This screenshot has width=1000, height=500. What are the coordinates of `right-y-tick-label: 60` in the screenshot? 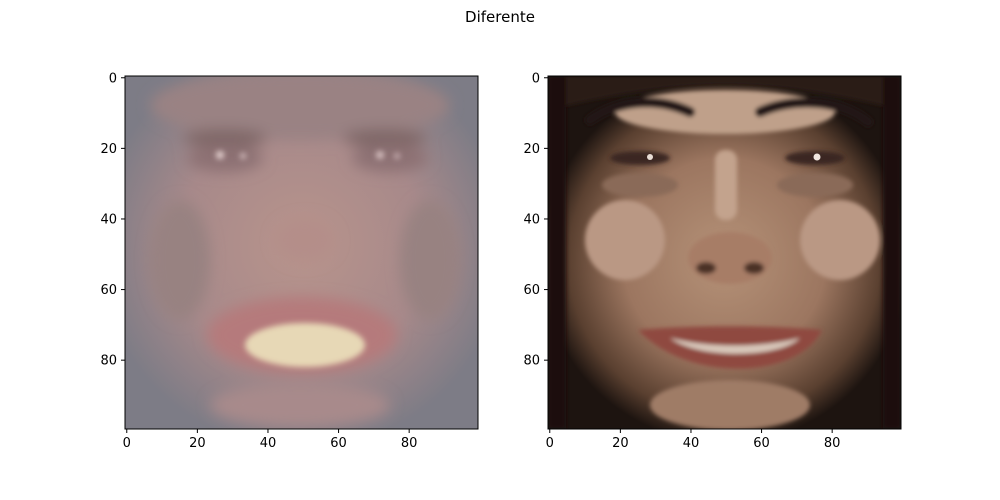 It's located at (531, 290).